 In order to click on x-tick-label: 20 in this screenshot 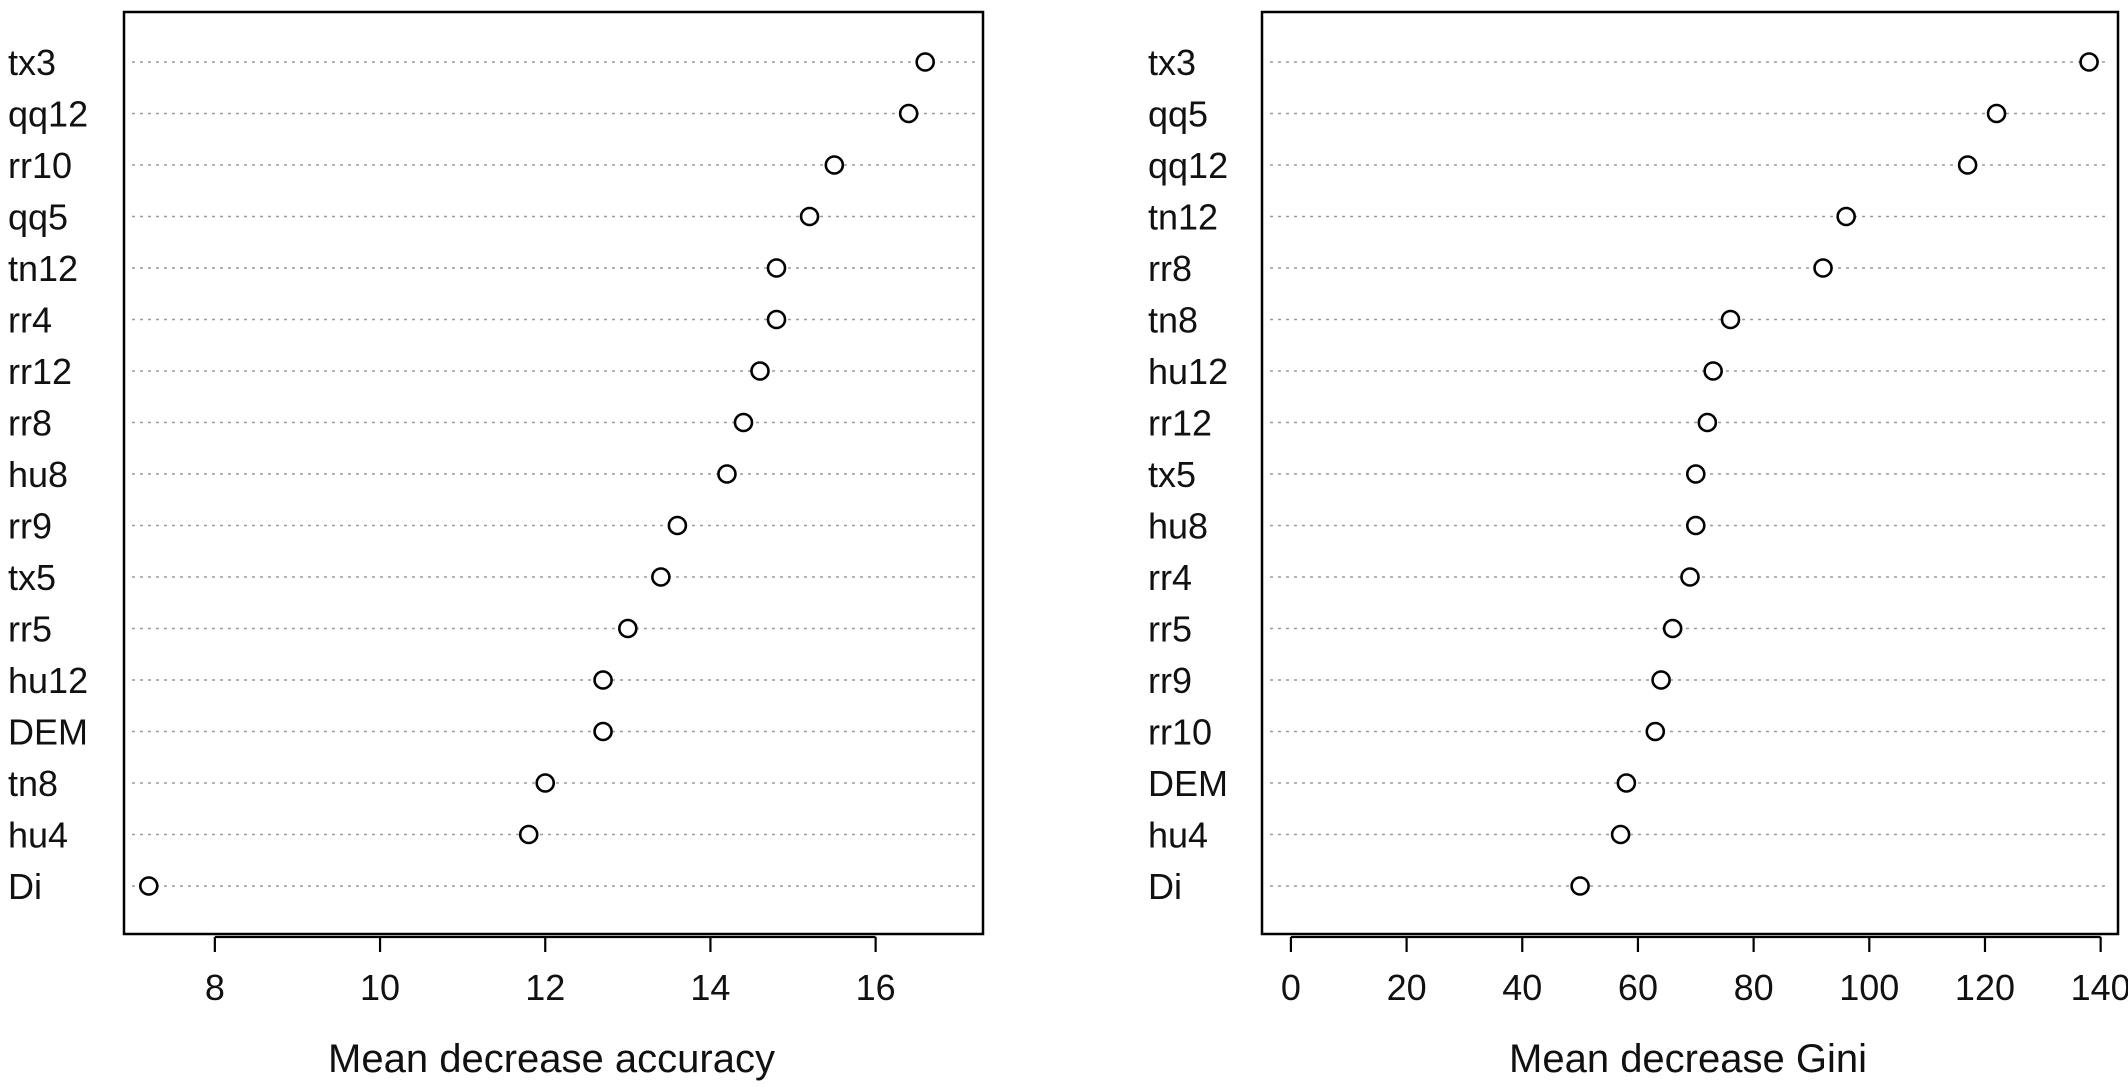, I will do `click(1407, 987)`.